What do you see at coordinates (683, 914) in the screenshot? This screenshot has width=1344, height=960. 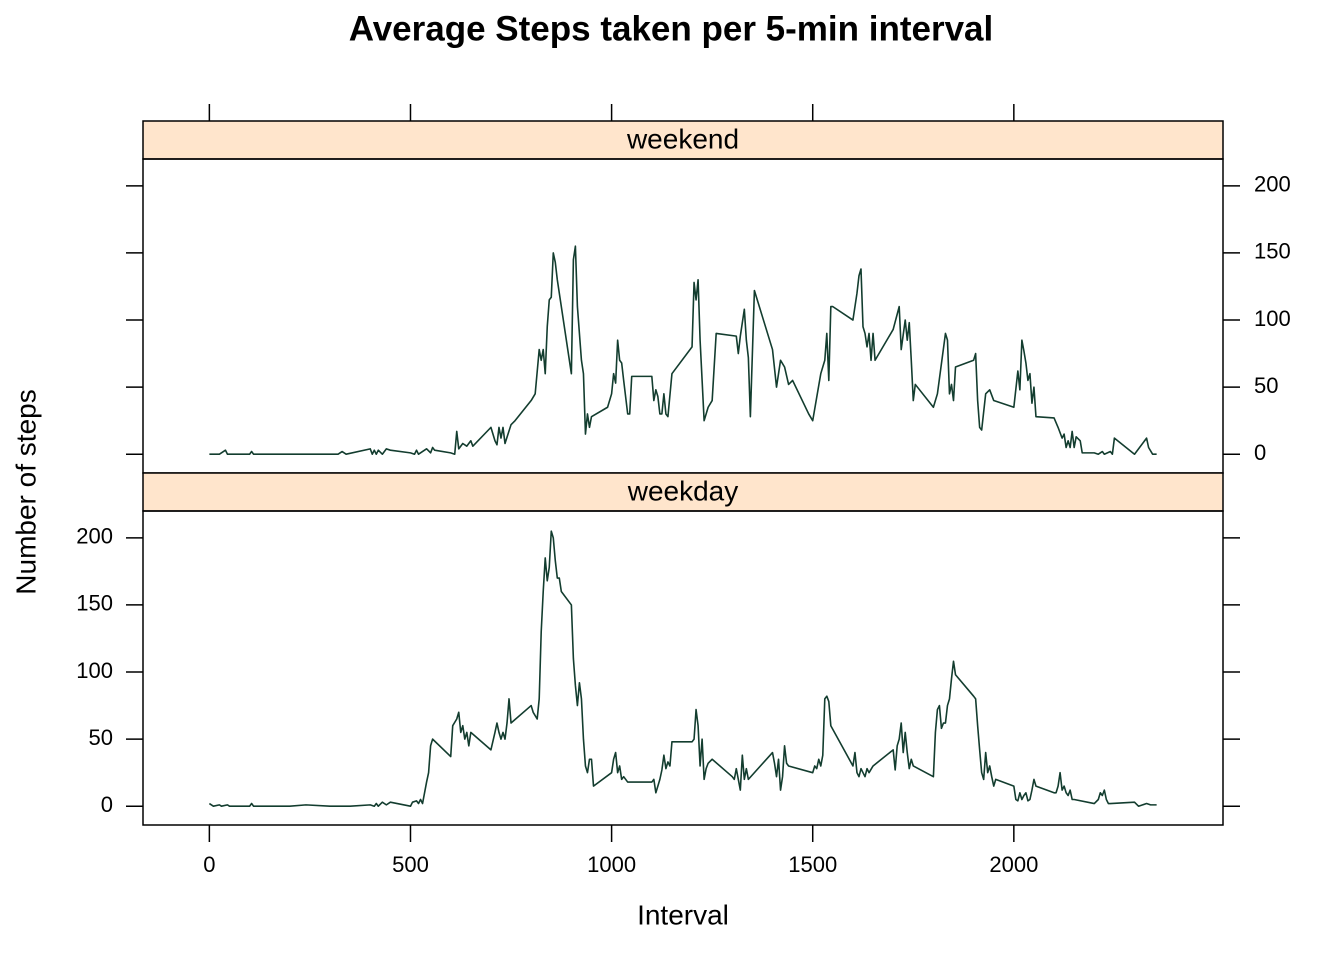 I see `x-axis-label: Interval` at bounding box center [683, 914].